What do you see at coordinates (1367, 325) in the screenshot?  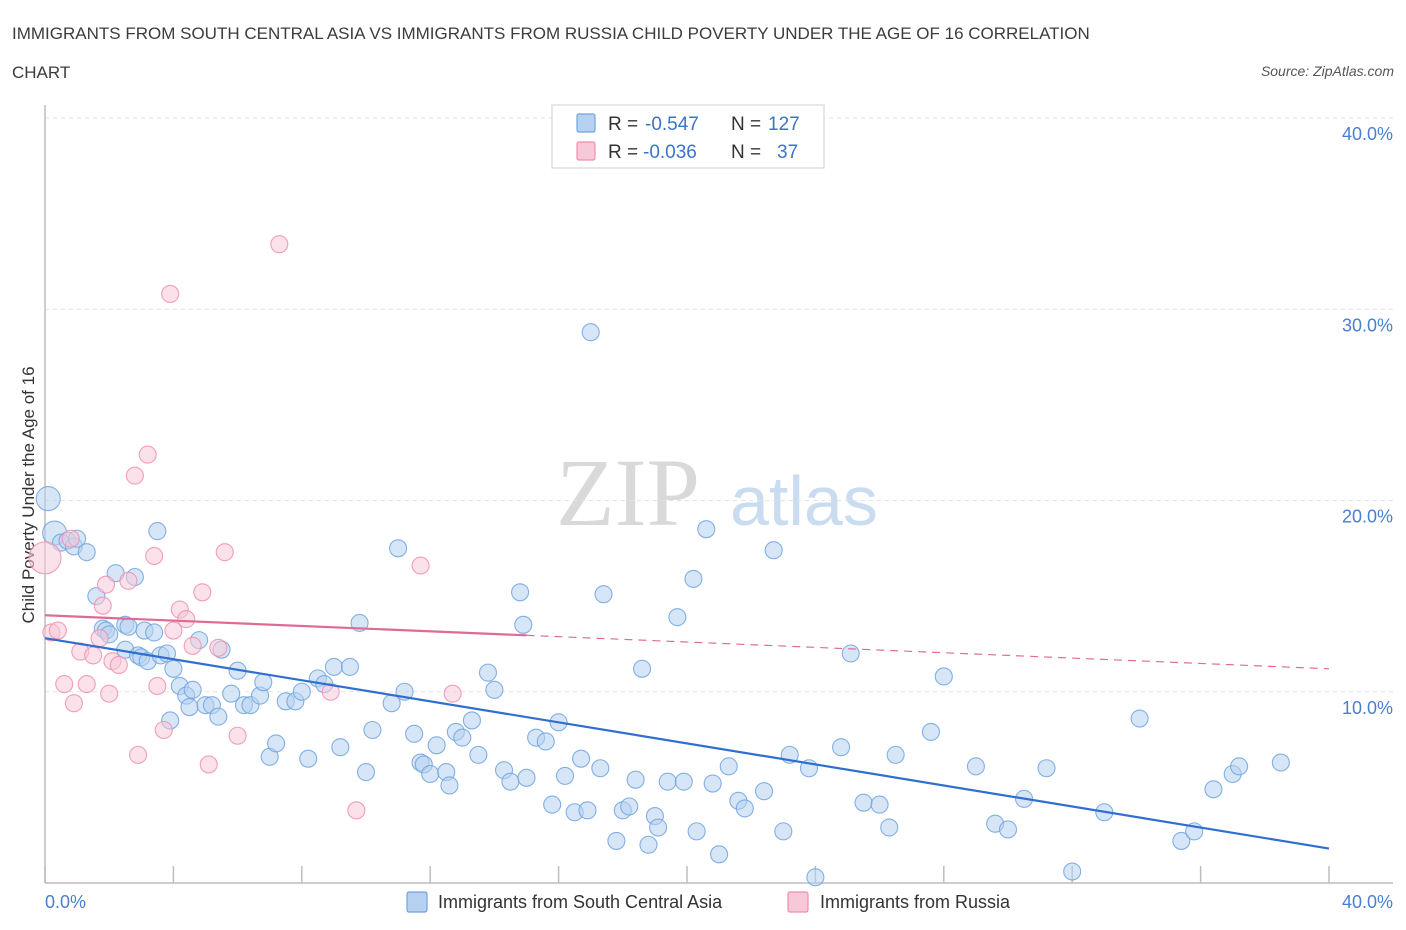 I see `y-tick-label-30: 30.0%` at bounding box center [1367, 325].